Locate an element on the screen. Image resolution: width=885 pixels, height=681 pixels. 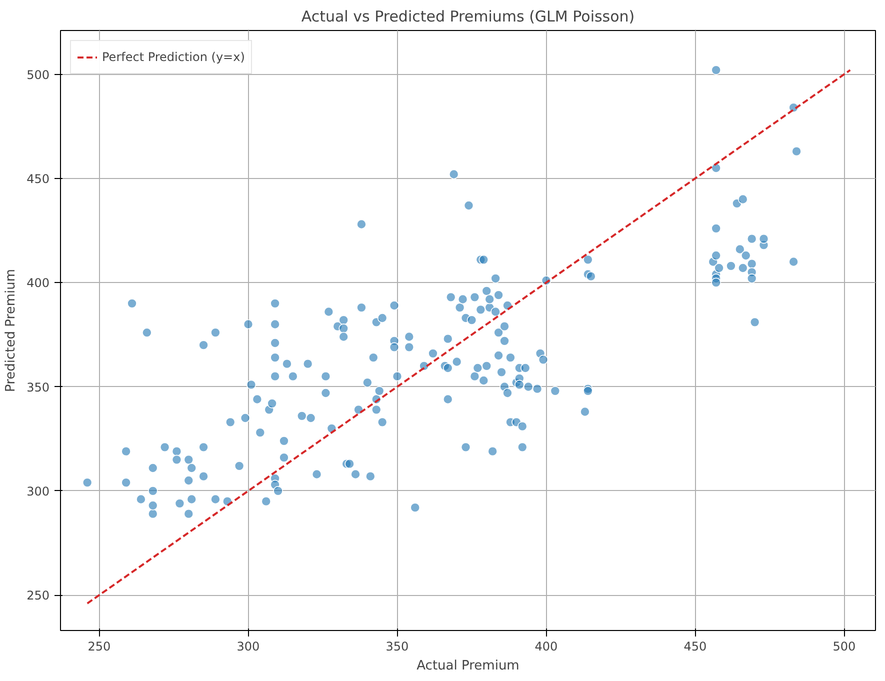
x-tick-label: 500 is located at coordinates (844, 647).